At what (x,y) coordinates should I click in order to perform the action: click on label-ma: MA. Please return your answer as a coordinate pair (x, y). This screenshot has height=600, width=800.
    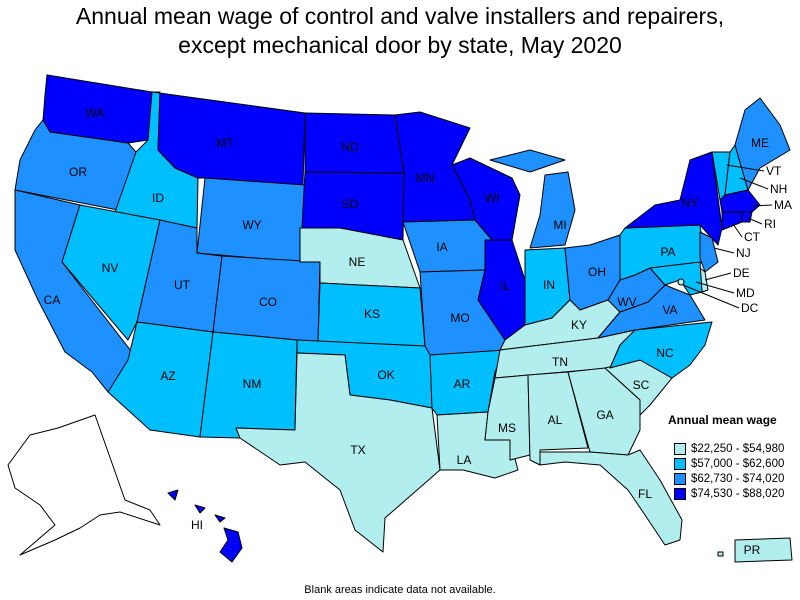
    Looking at the image, I should click on (783, 205).